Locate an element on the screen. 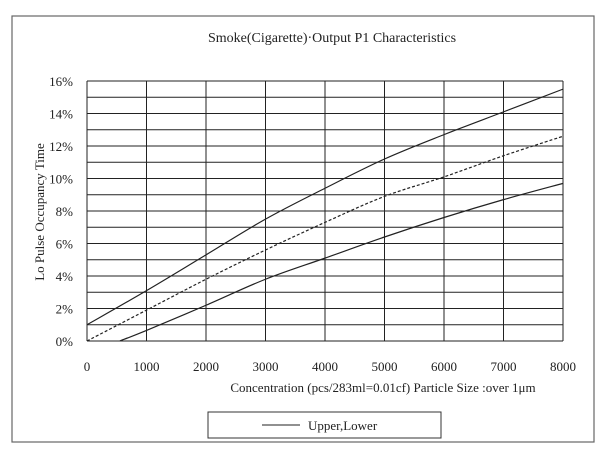 The image size is (600, 458). legend: Upper,Lower is located at coordinates (324, 425).